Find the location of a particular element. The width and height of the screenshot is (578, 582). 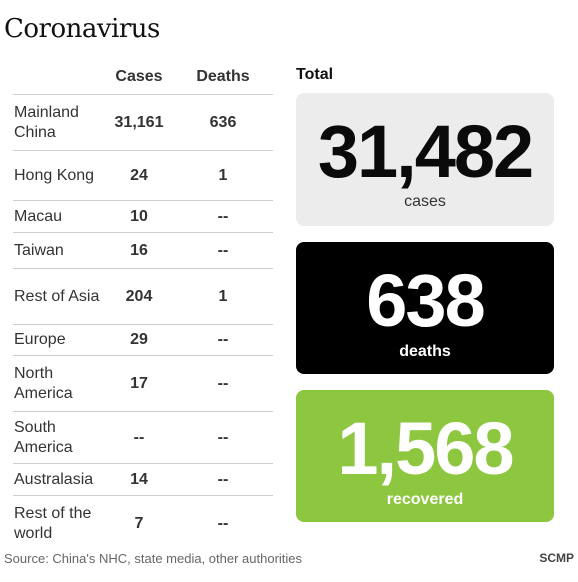

table-row: Macau 10 -- is located at coordinates (143, 217).